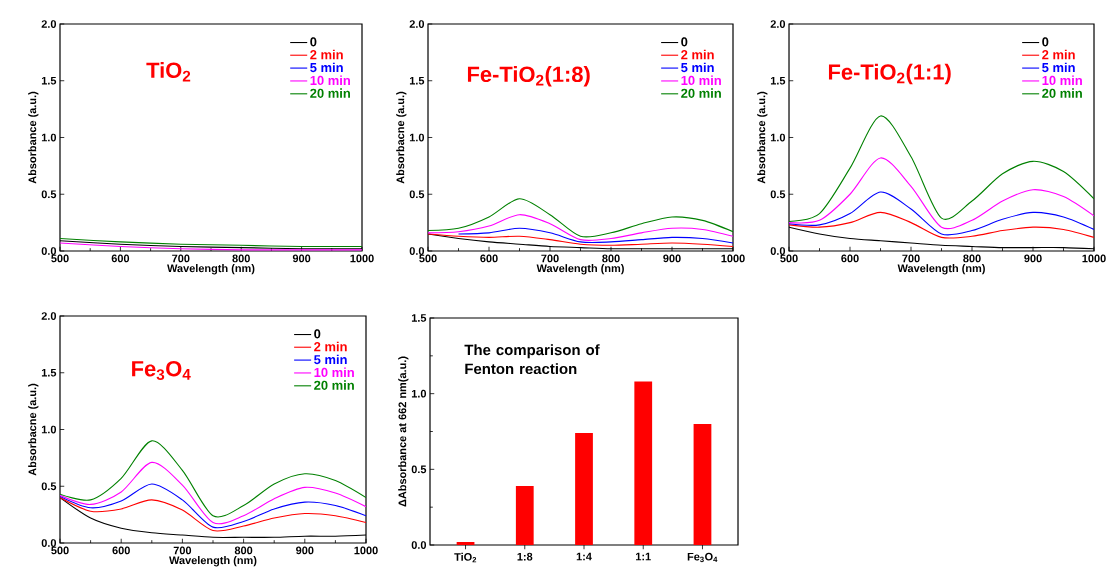  What do you see at coordinates (532, 359) in the screenshot?
I see `annotation: The comparison of Fenton reaction` at bounding box center [532, 359].